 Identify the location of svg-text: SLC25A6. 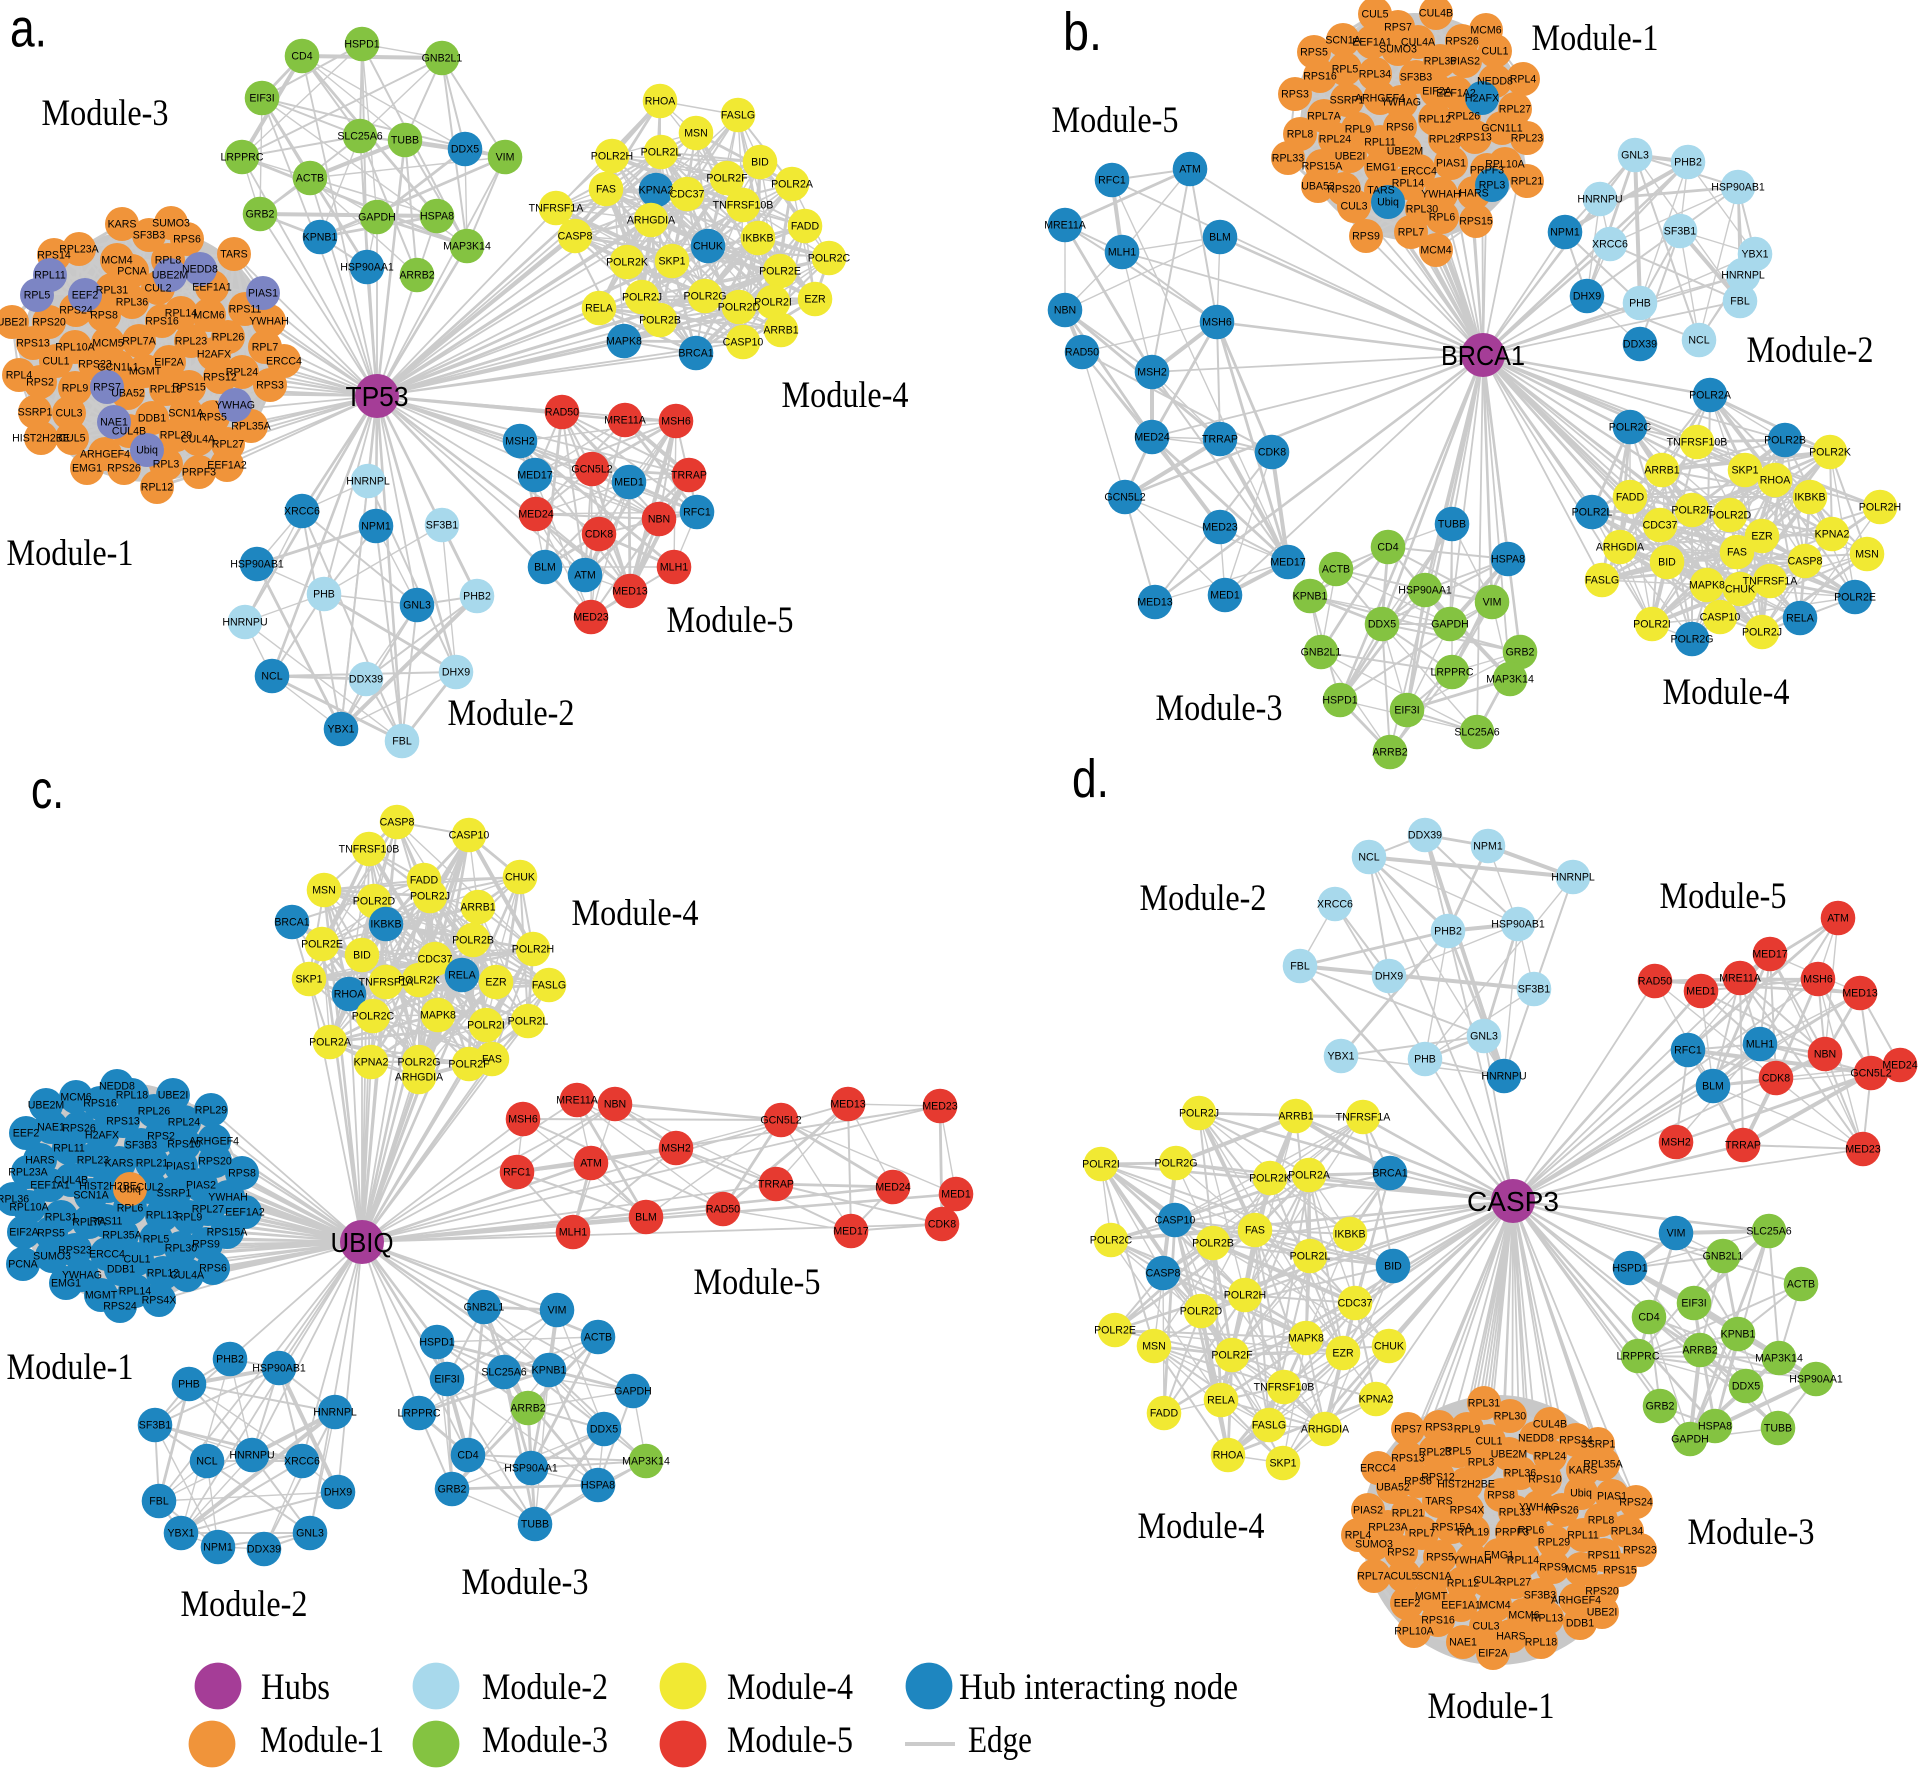
(359, 137).